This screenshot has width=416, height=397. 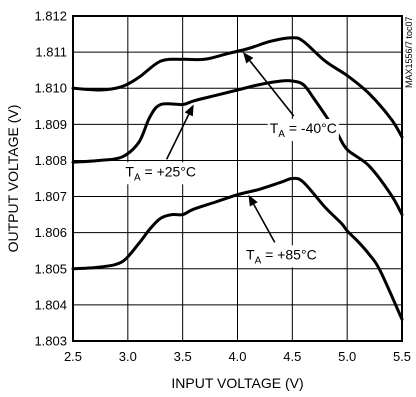 What do you see at coordinates (50, 304) in the screenshot?
I see `y-tick-label: 1.804` at bounding box center [50, 304].